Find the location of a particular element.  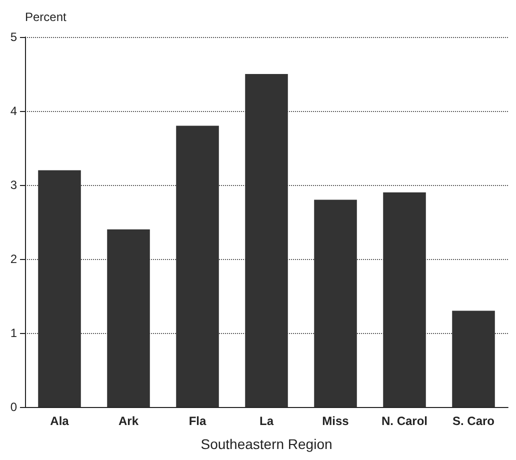

x-tick-label: Ala is located at coordinates (60, 421).